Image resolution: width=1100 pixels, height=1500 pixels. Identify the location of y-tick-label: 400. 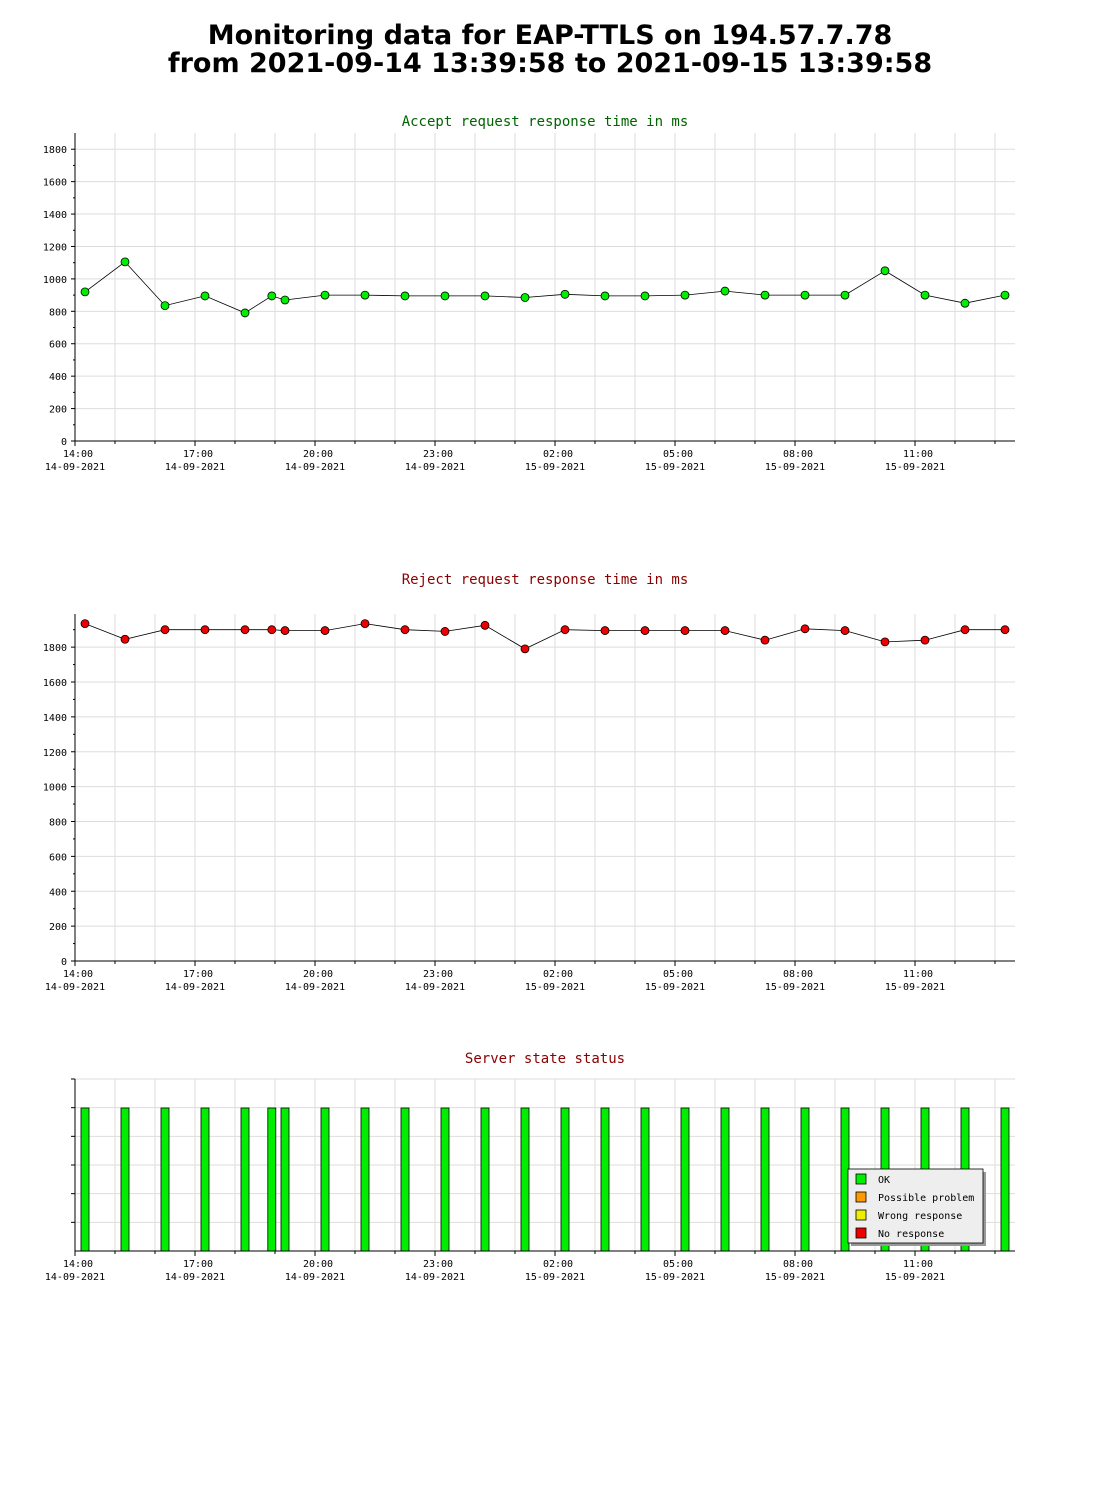
(58, 377).